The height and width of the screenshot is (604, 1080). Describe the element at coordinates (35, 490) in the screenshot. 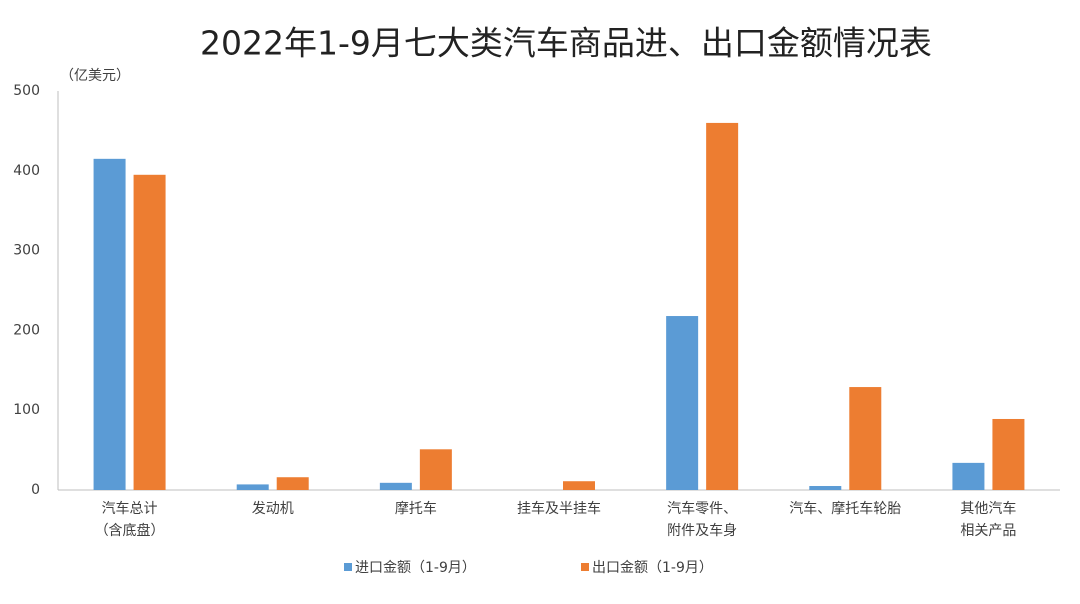

I see `y-tick-label: 0` at that location.